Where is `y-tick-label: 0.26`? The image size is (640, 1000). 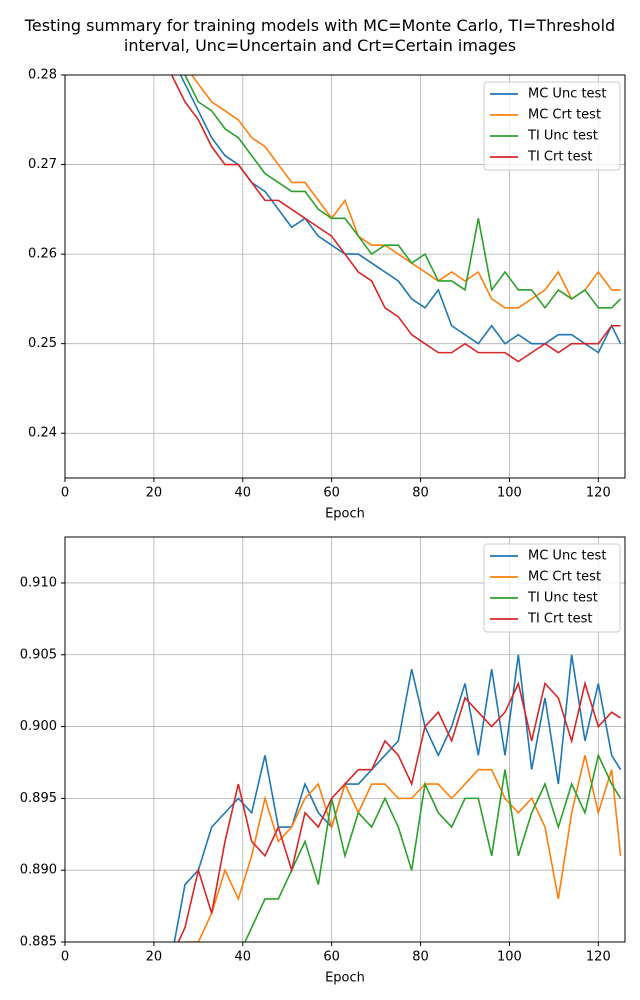
y-tick-label: 0.26 is located at coordinates (42, 254).